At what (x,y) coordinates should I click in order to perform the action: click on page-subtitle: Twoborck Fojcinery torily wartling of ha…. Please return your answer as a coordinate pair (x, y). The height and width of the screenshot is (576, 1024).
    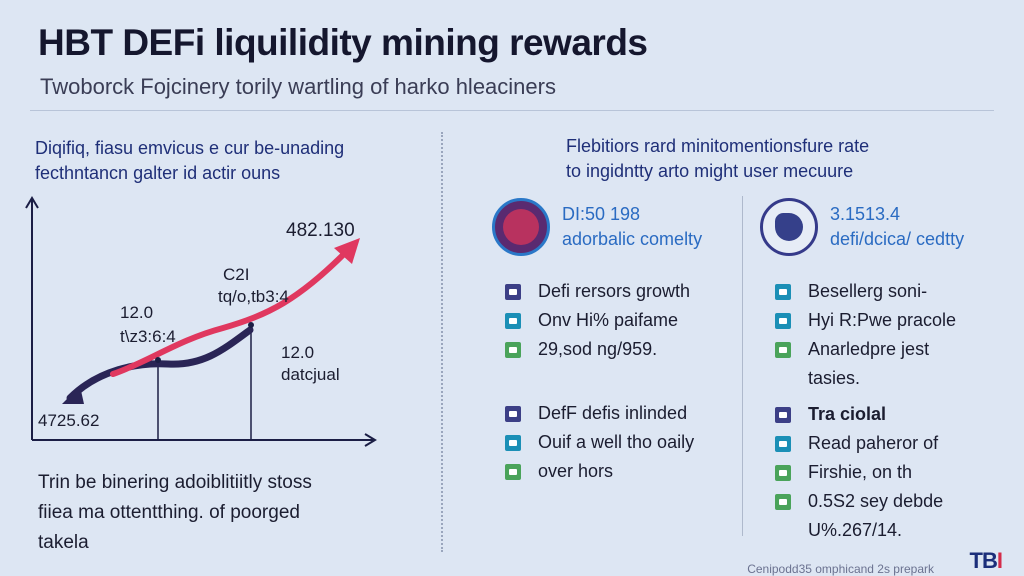
    Looking at the image, I should click on (298, 86).